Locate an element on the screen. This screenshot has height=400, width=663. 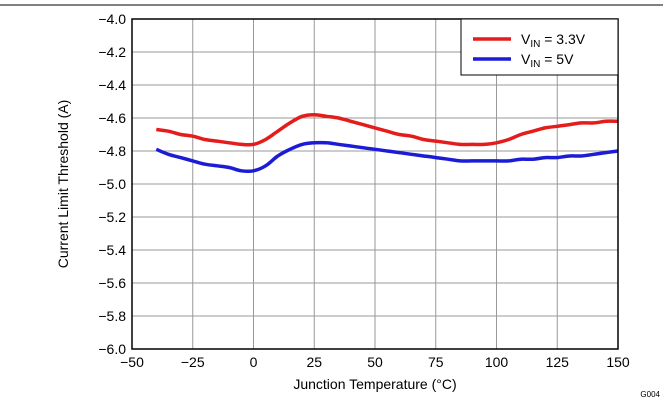
y-tick-label: −4.8 is located at coordinates (112, 151).